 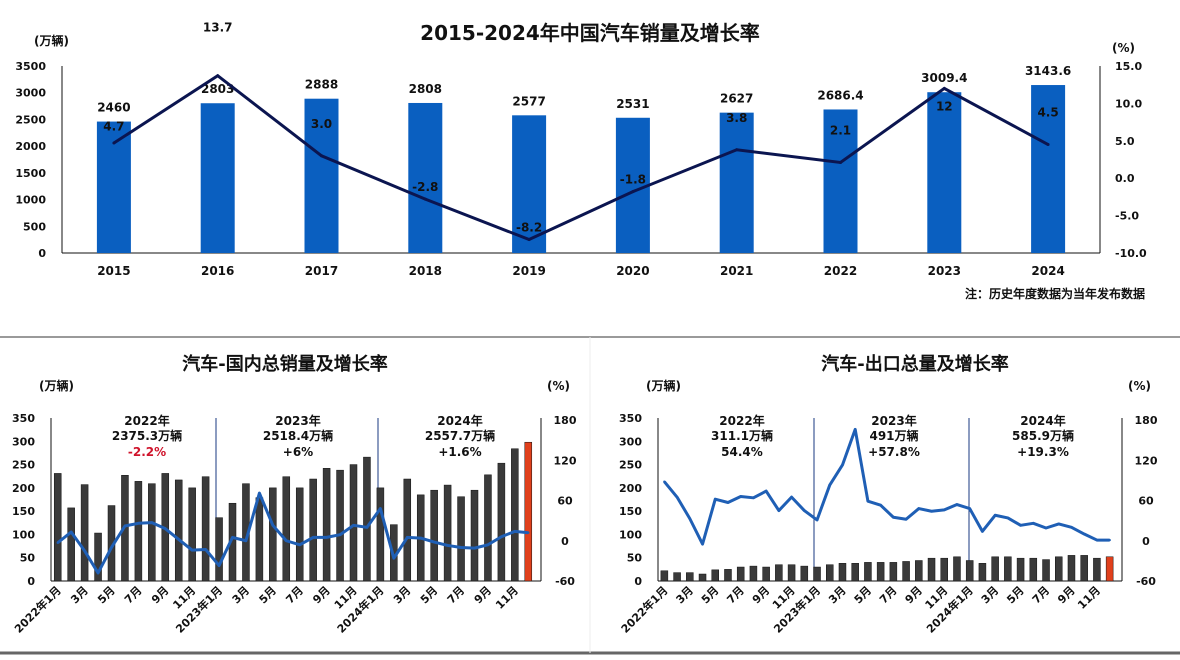 I want to click on annotation-growth: +57.8%, so click(x=894, y=452).